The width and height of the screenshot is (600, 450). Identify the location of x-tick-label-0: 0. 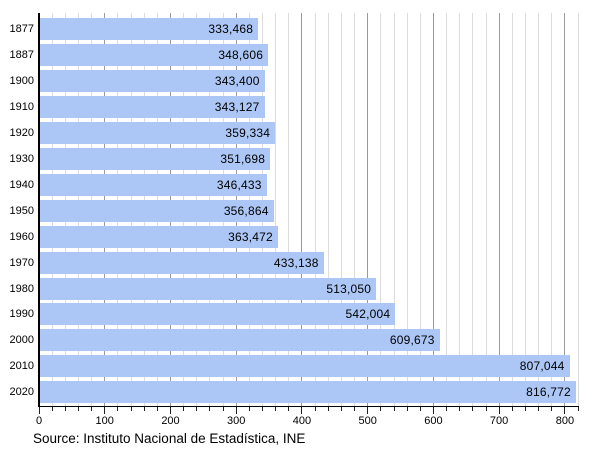
(39, 421).